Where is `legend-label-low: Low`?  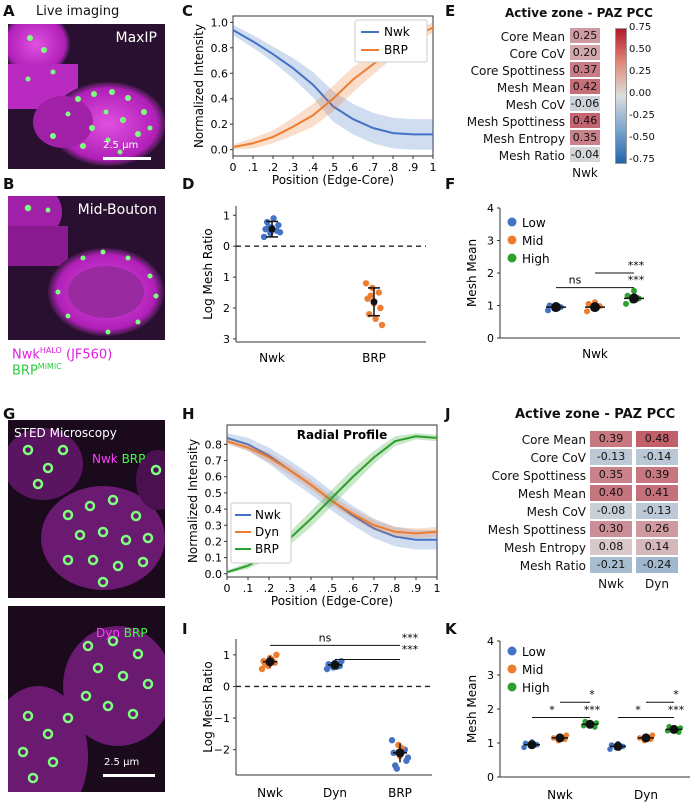 legend-label-low: Low is located at coordinates (534, 652).